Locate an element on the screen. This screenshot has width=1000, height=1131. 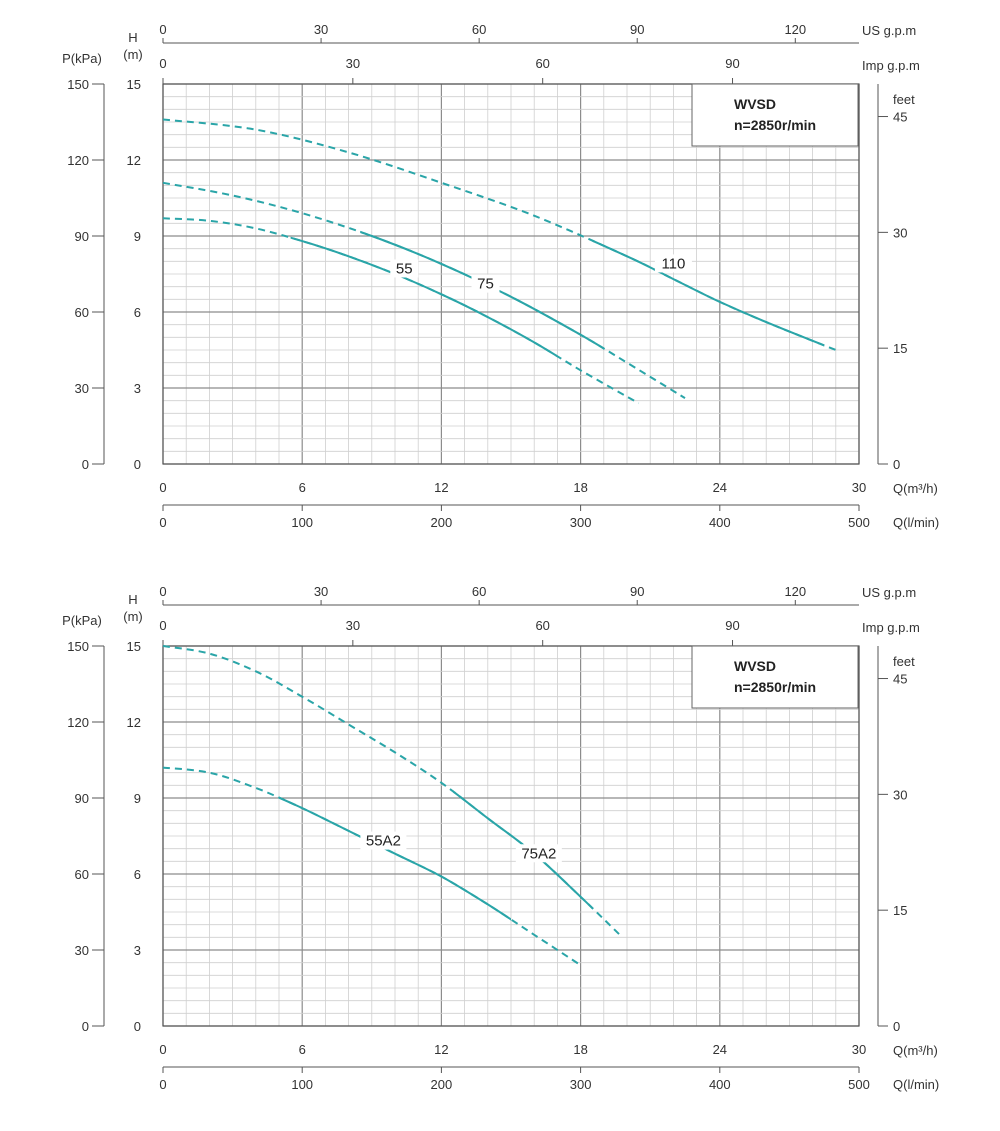
info-box: WVSD n=2850r/min is located at coordinates (775, 115).